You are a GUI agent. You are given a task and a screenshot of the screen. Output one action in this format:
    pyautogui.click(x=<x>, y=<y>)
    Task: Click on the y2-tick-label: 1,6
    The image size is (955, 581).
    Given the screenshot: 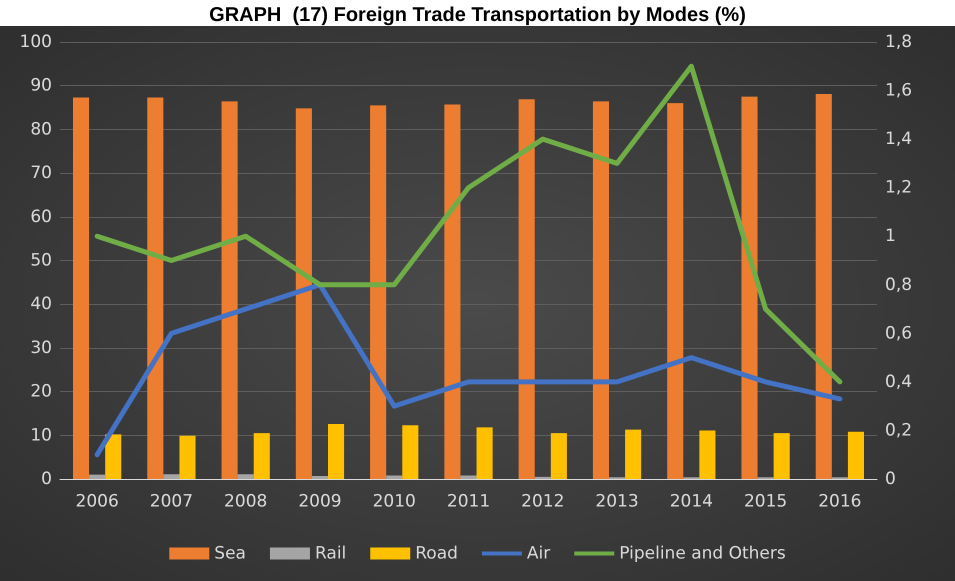 What is the action you would take?
    pyautogui.click(x=898, y=90)
    